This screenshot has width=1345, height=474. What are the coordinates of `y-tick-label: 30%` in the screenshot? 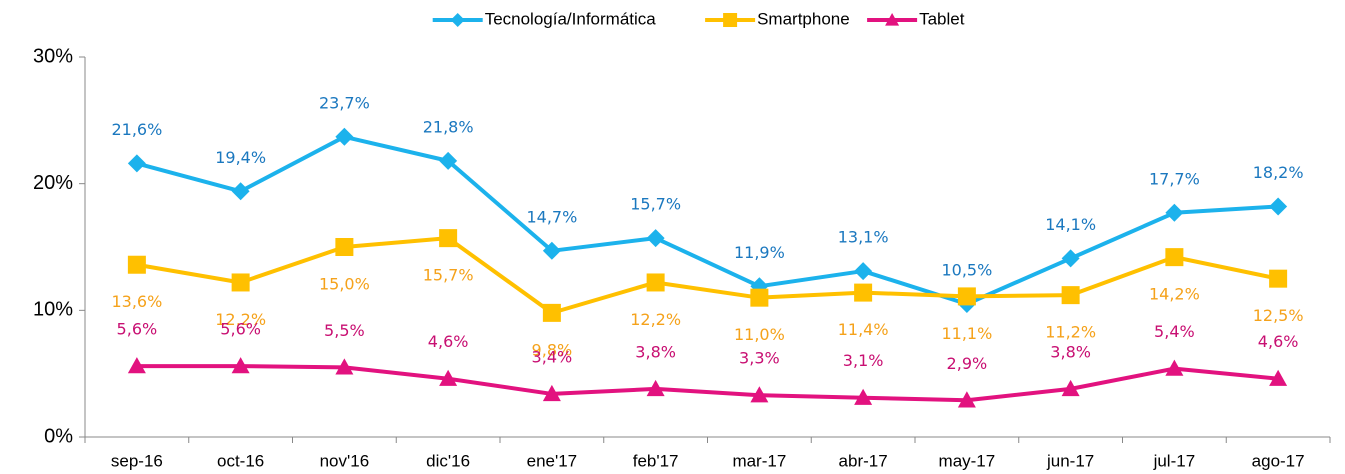 It's located at (53, 56).